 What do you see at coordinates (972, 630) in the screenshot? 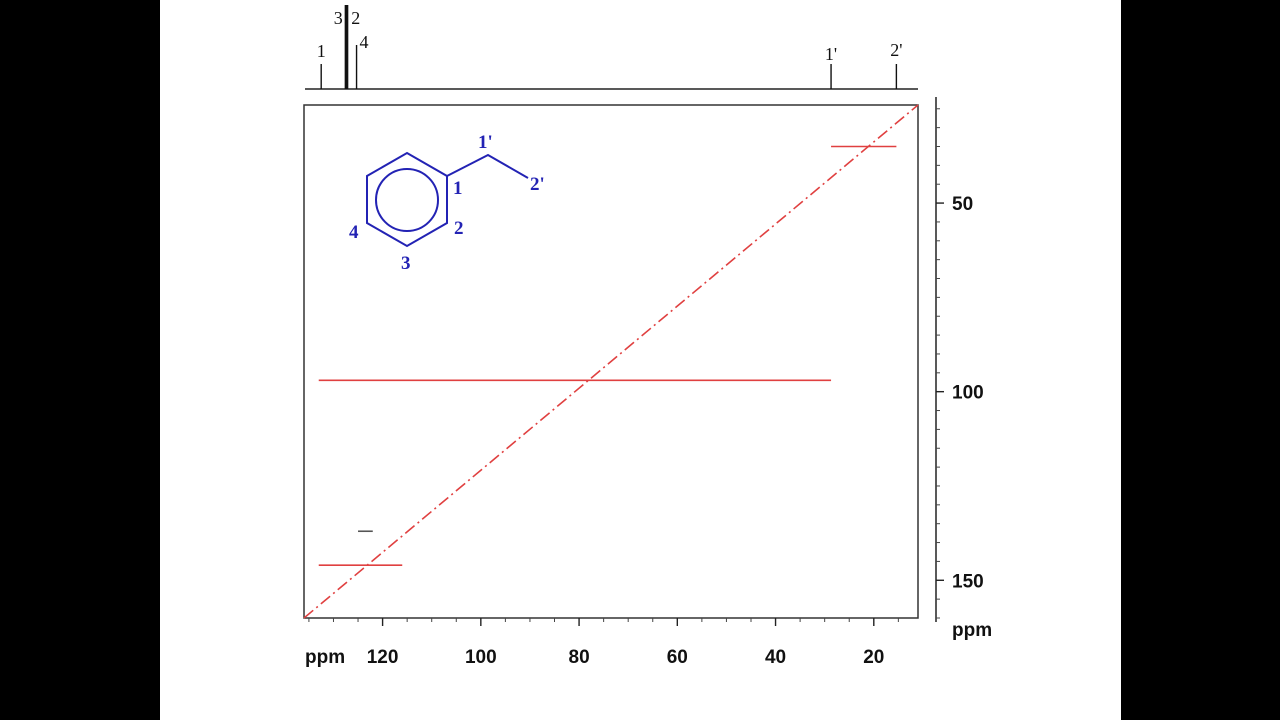
I see `y-axis-unit: ppm` at bounding box center [972, 630].